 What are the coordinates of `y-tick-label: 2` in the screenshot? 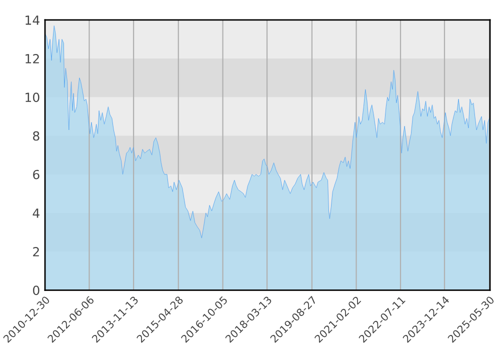 It's located at (36, 251).